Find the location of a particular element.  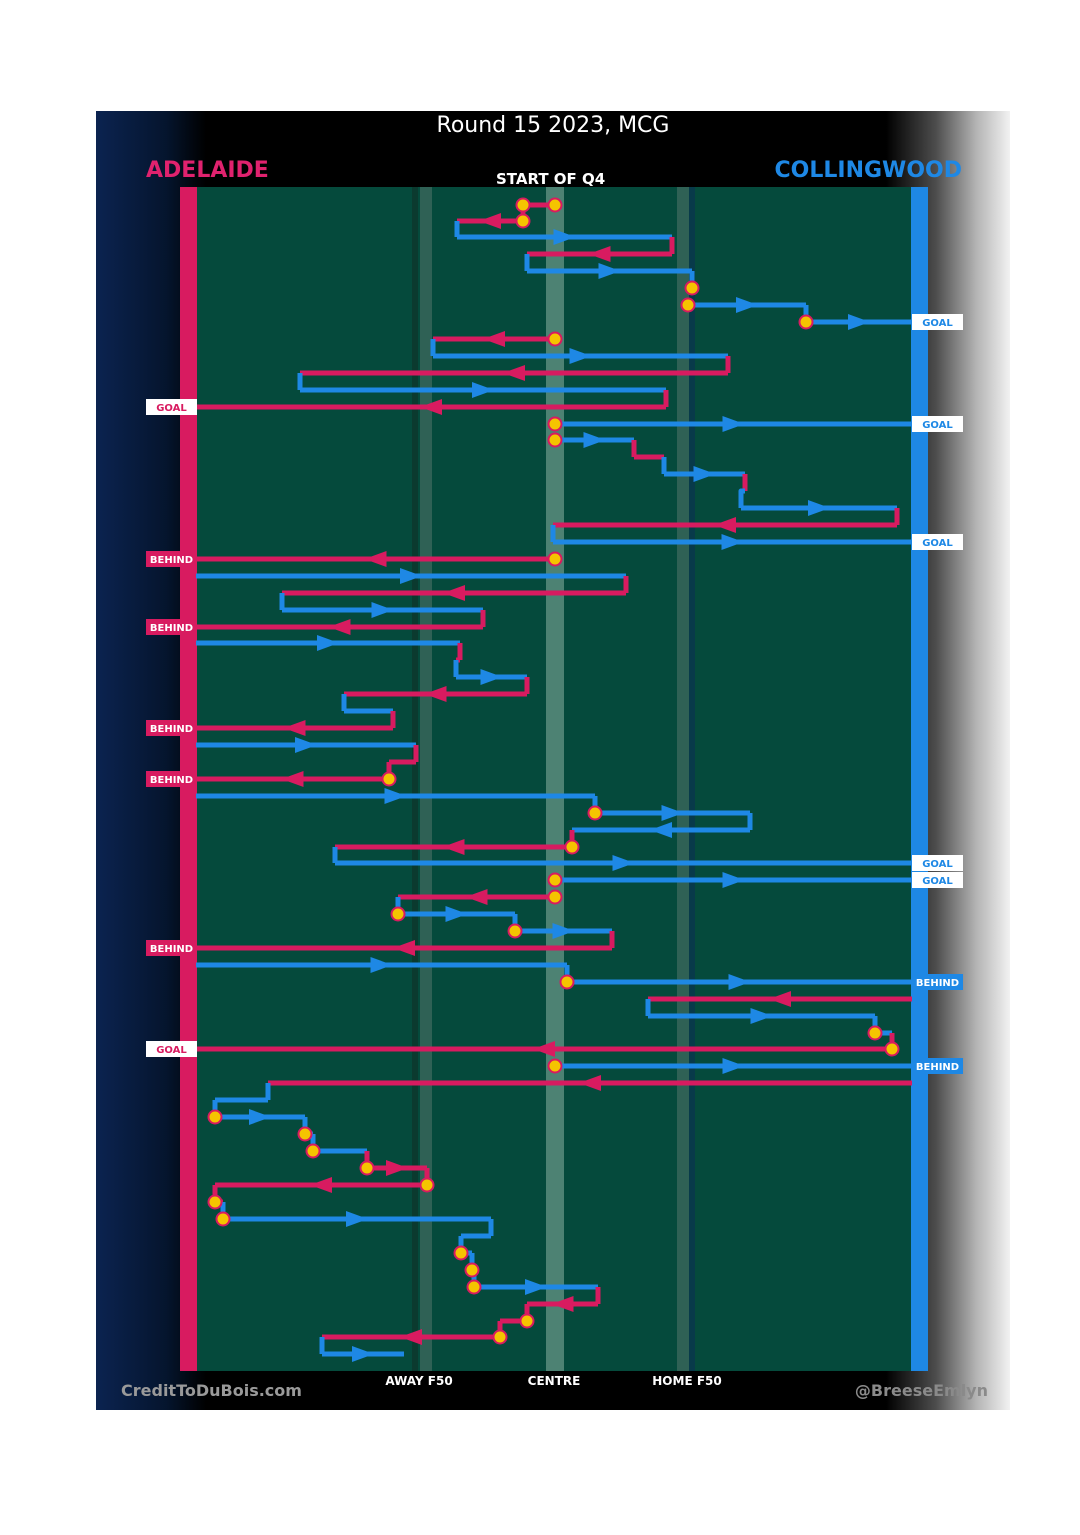

away-f50-shade is located at coordinates (415, 779).